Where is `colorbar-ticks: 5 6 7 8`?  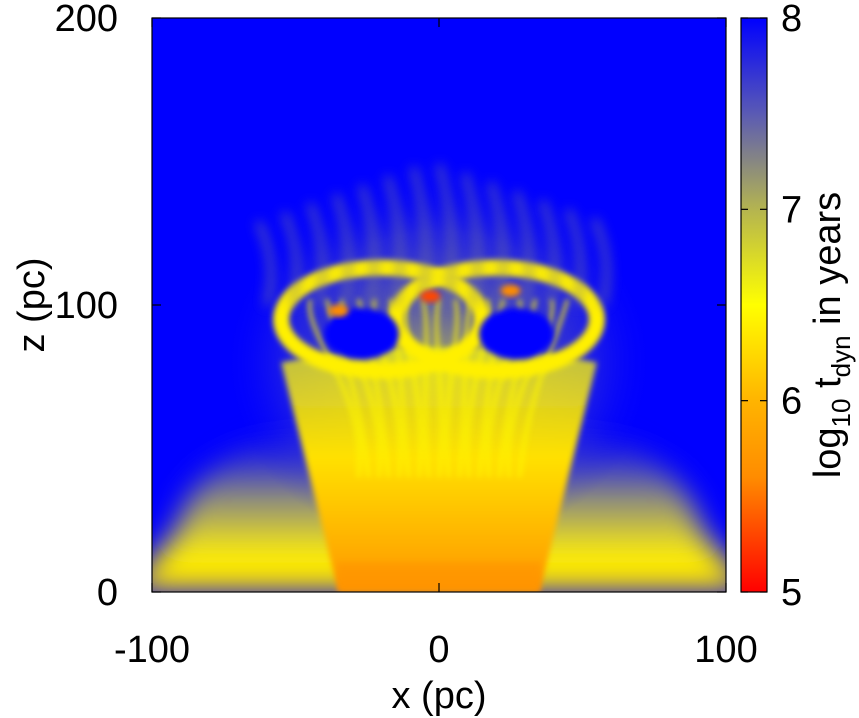 colorbar-ticks: 5 6 7 8 is located at coordinates (771, 307).